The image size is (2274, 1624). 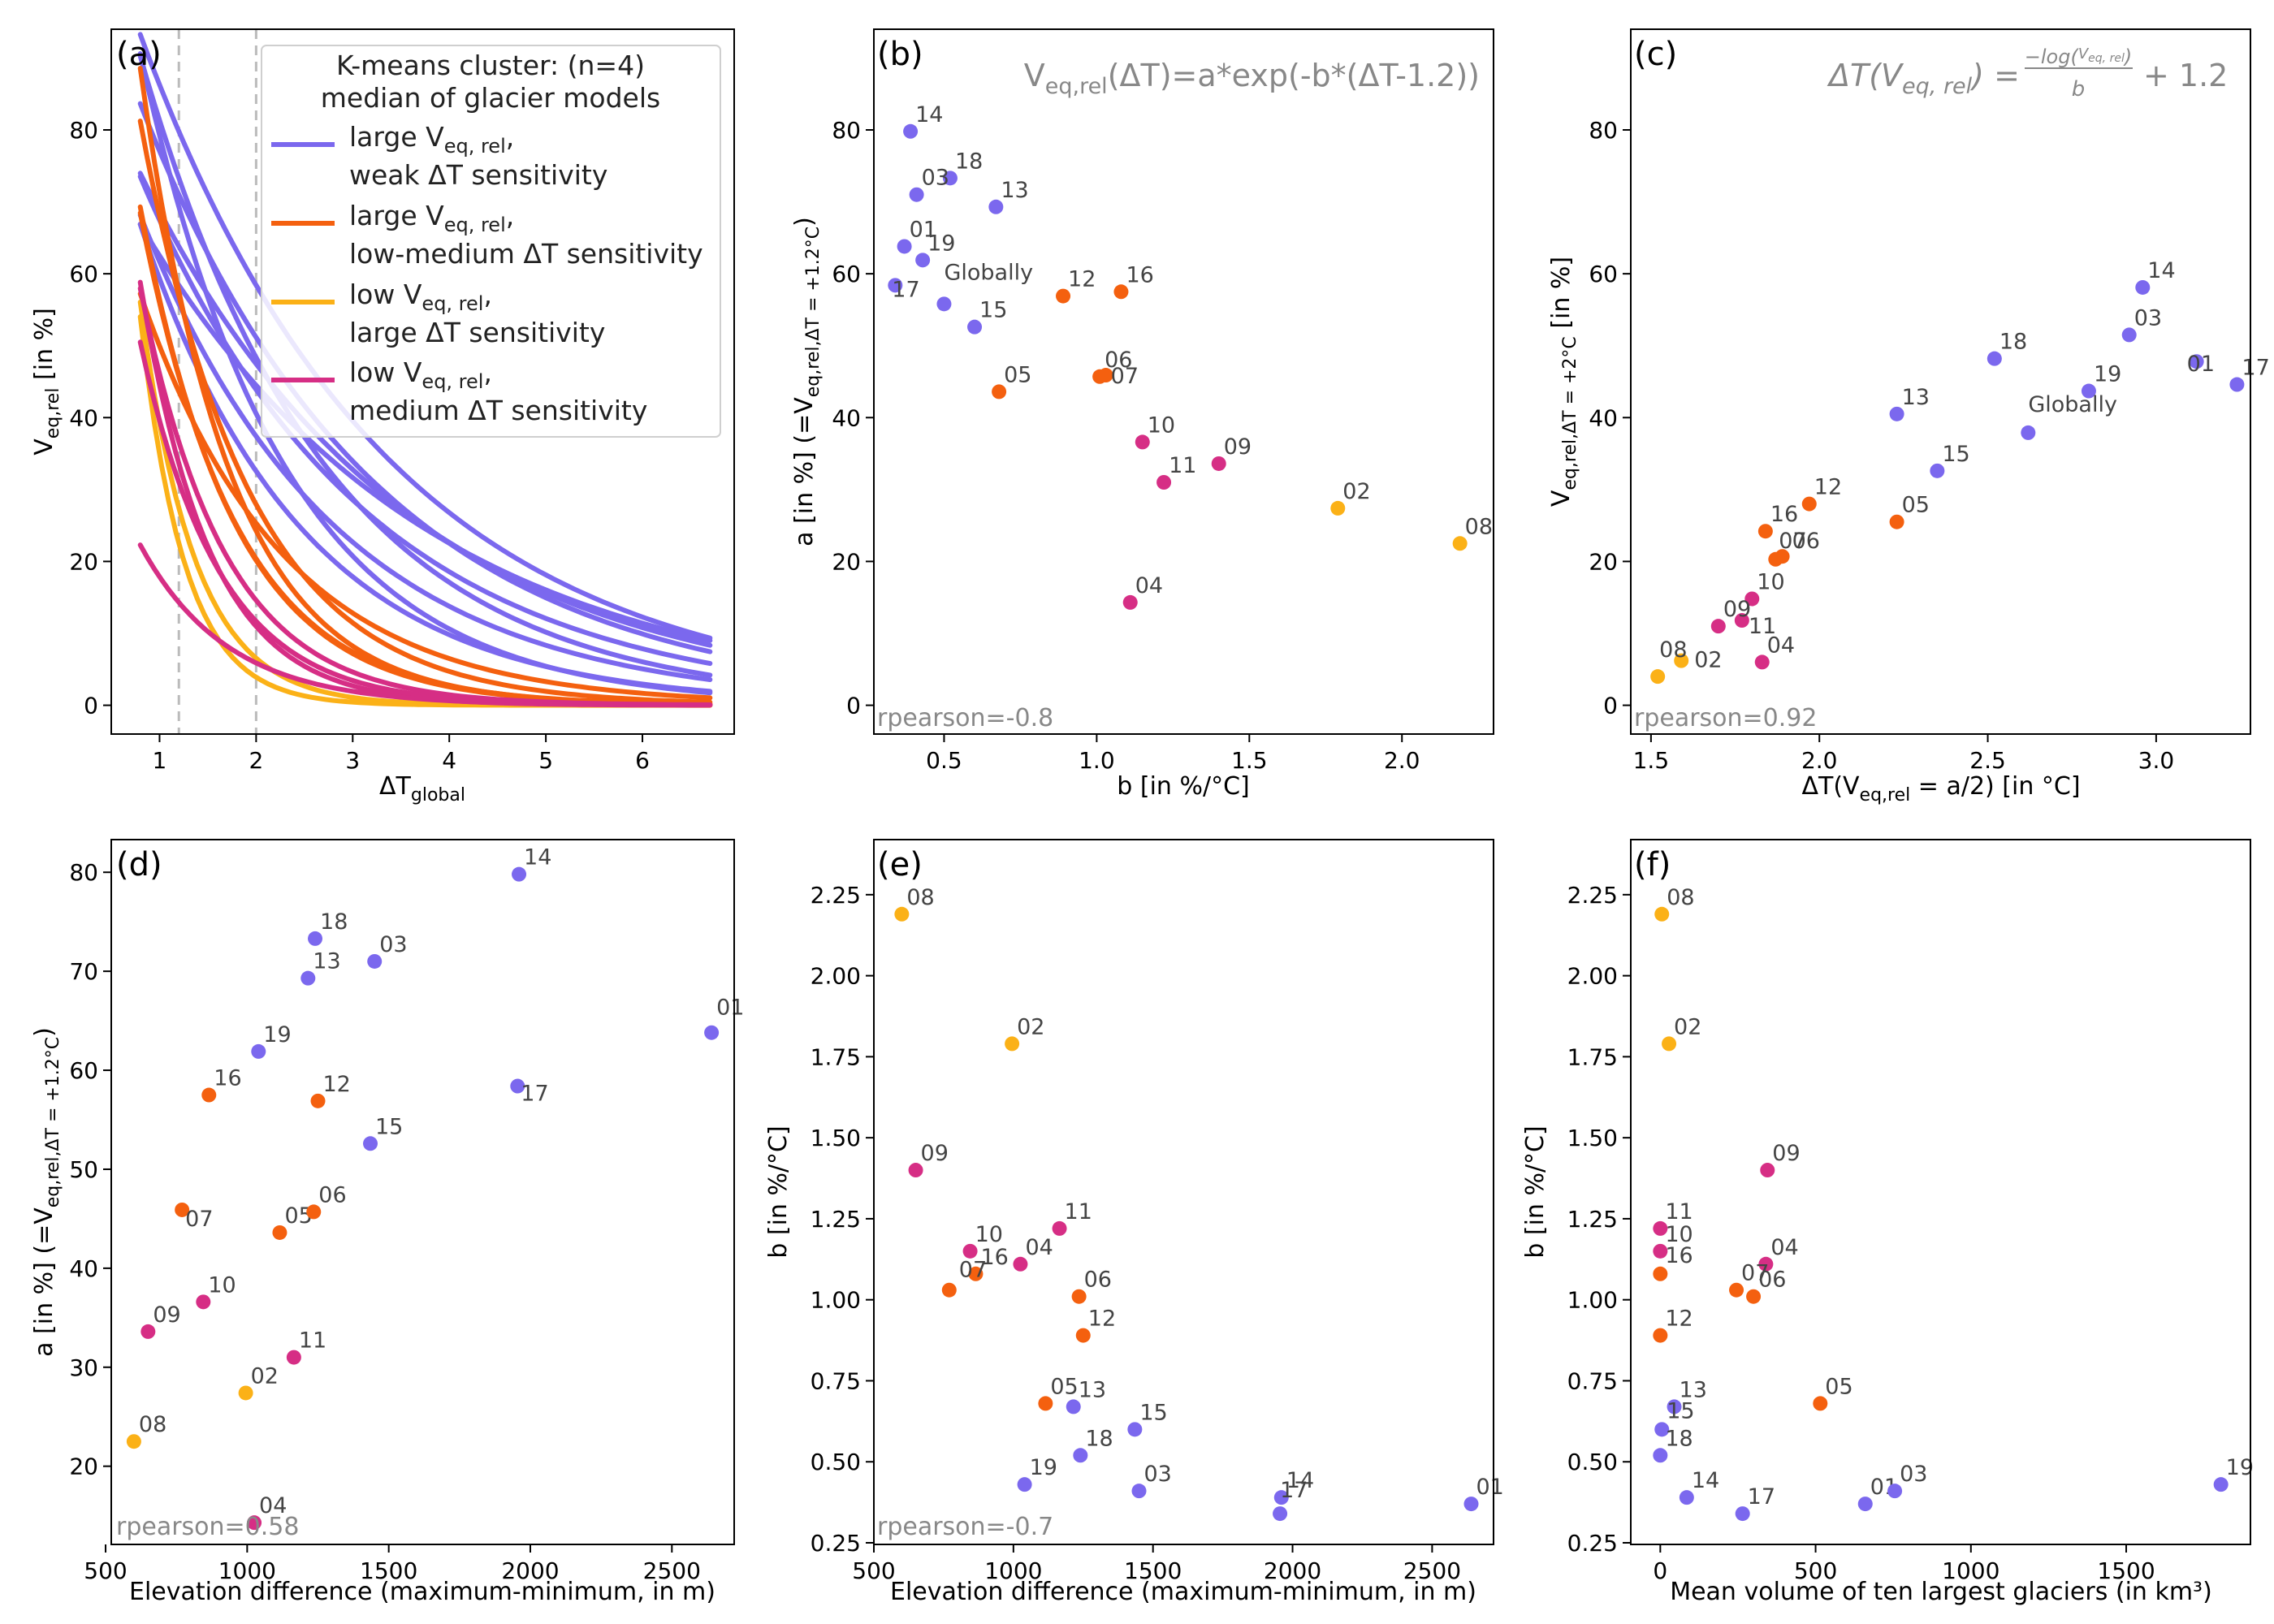 What do you see at coordinates (498, 411) in the screenshot?
I see `legend-entry-low-medium-line2: medium ΔT sensitivity` at bounding box center [498, 411].